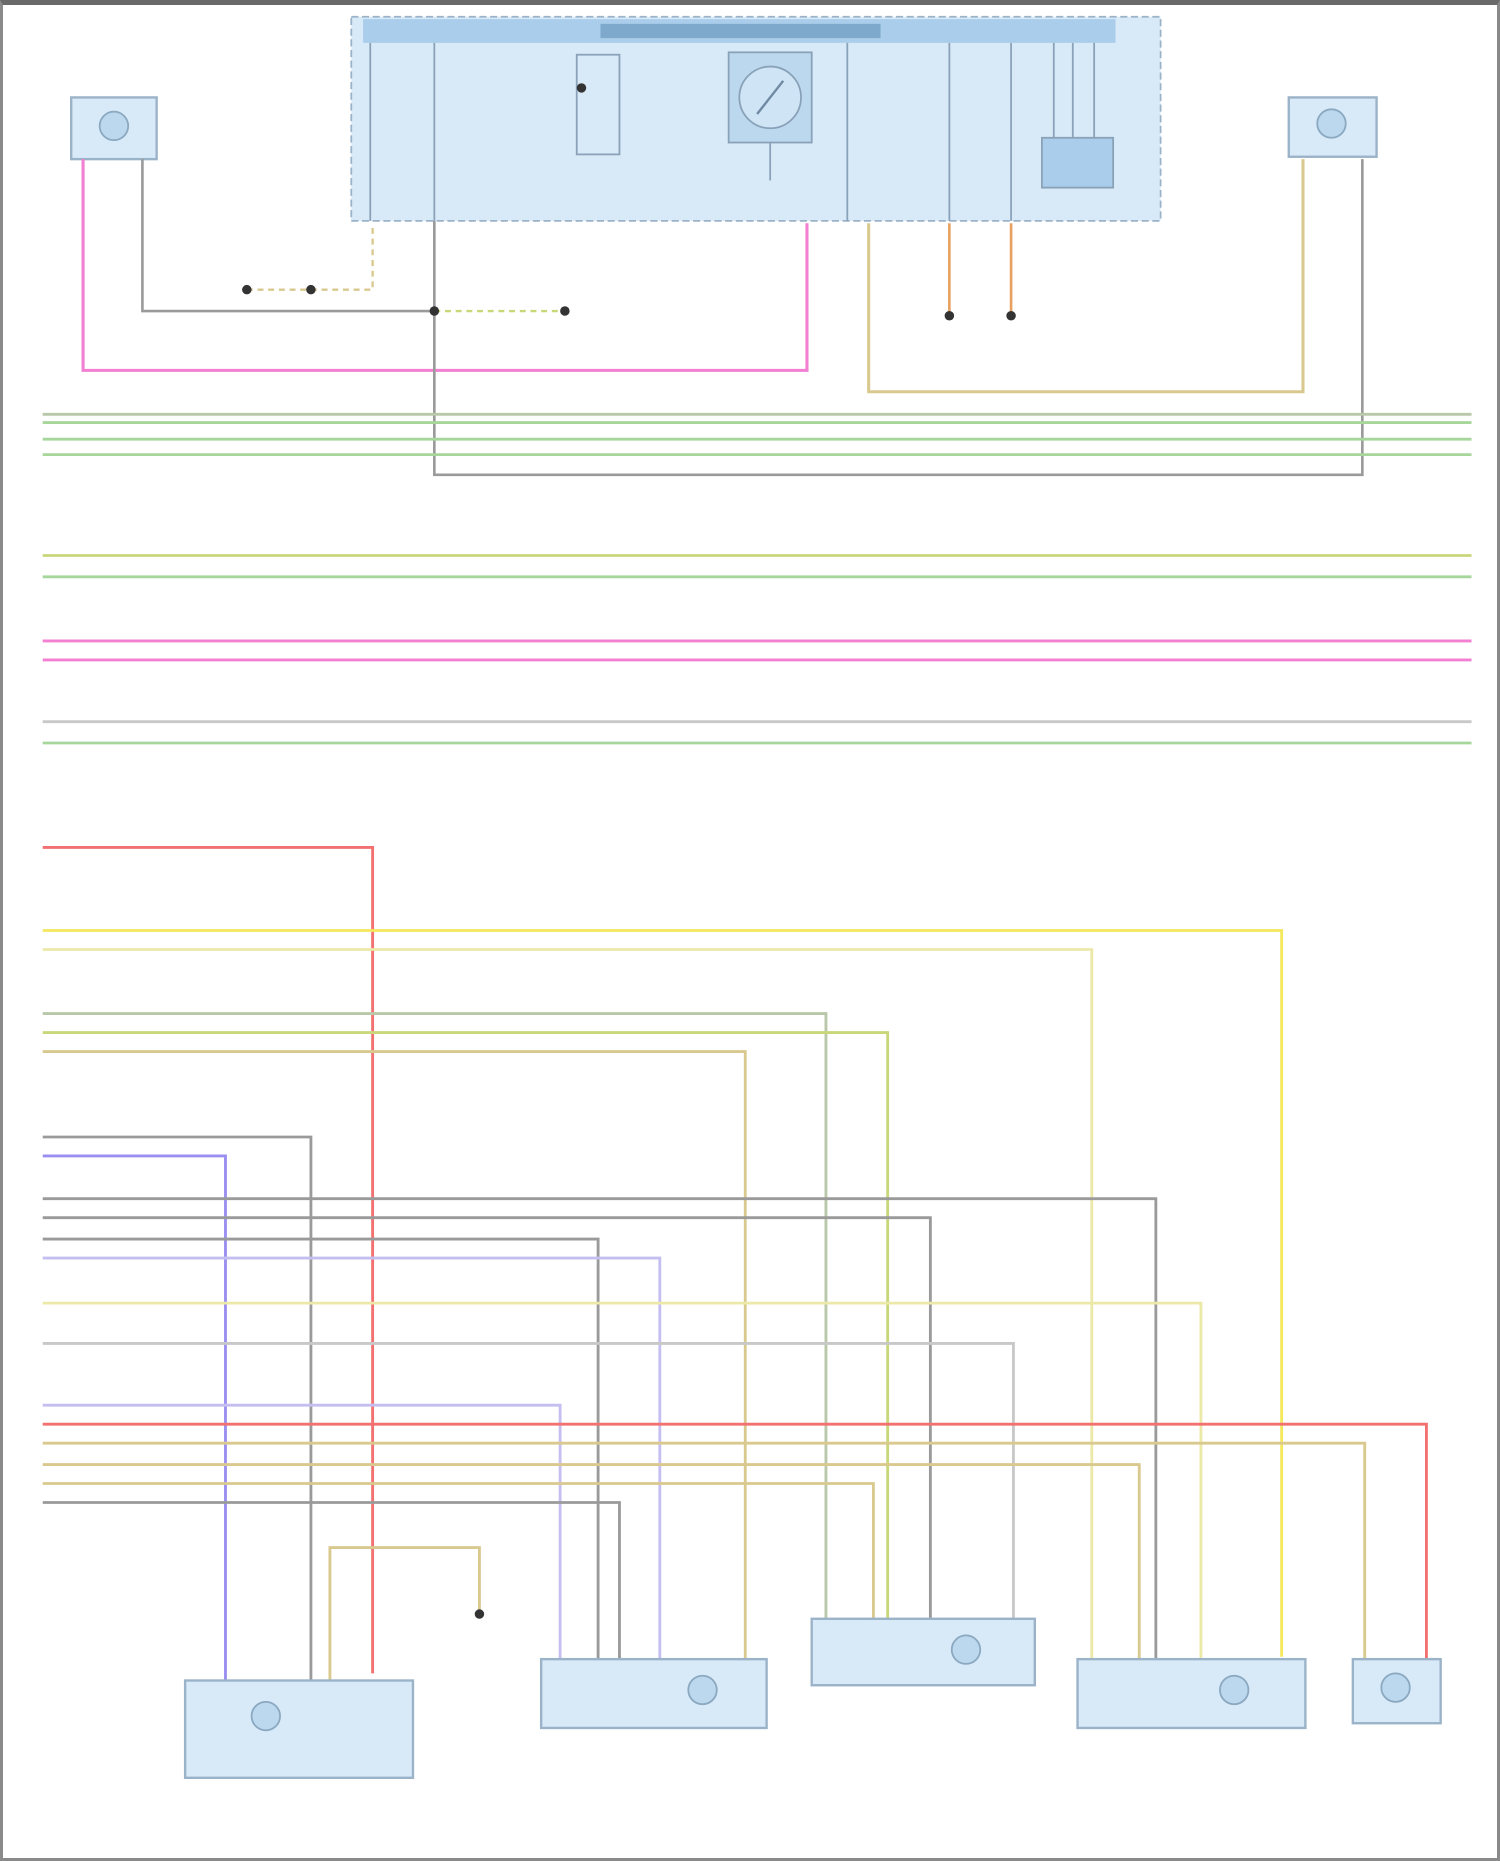  Describe the element at coordinates (1395, 1687) in the screenshot. I see `sensor-icon` at that location.